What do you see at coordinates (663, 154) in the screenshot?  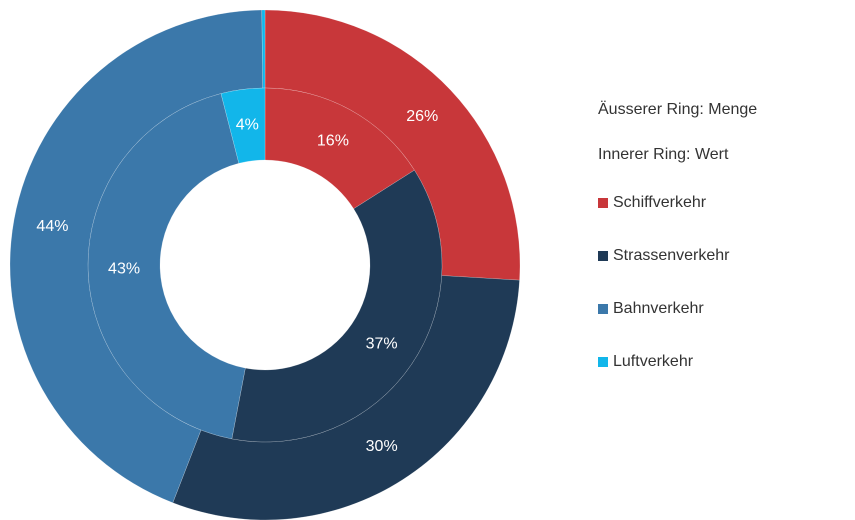 I see `legend-title: Innerer Ring: Wert` at bounding box center [663, 154].